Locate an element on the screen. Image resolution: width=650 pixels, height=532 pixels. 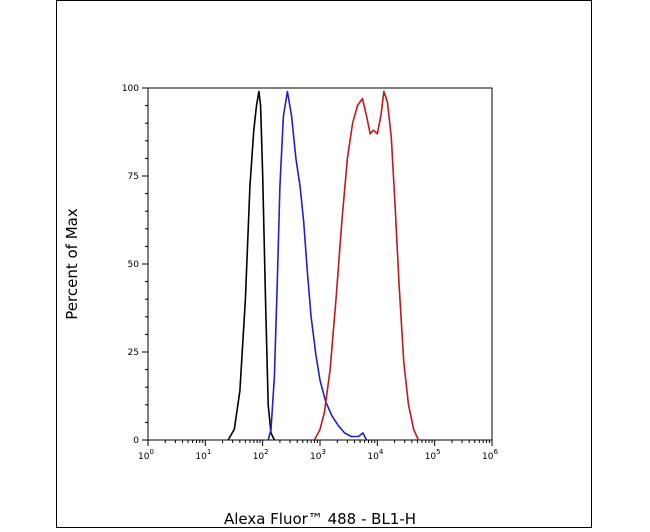
x-tick-exponent: 2 is located at coordinates (266, 452).